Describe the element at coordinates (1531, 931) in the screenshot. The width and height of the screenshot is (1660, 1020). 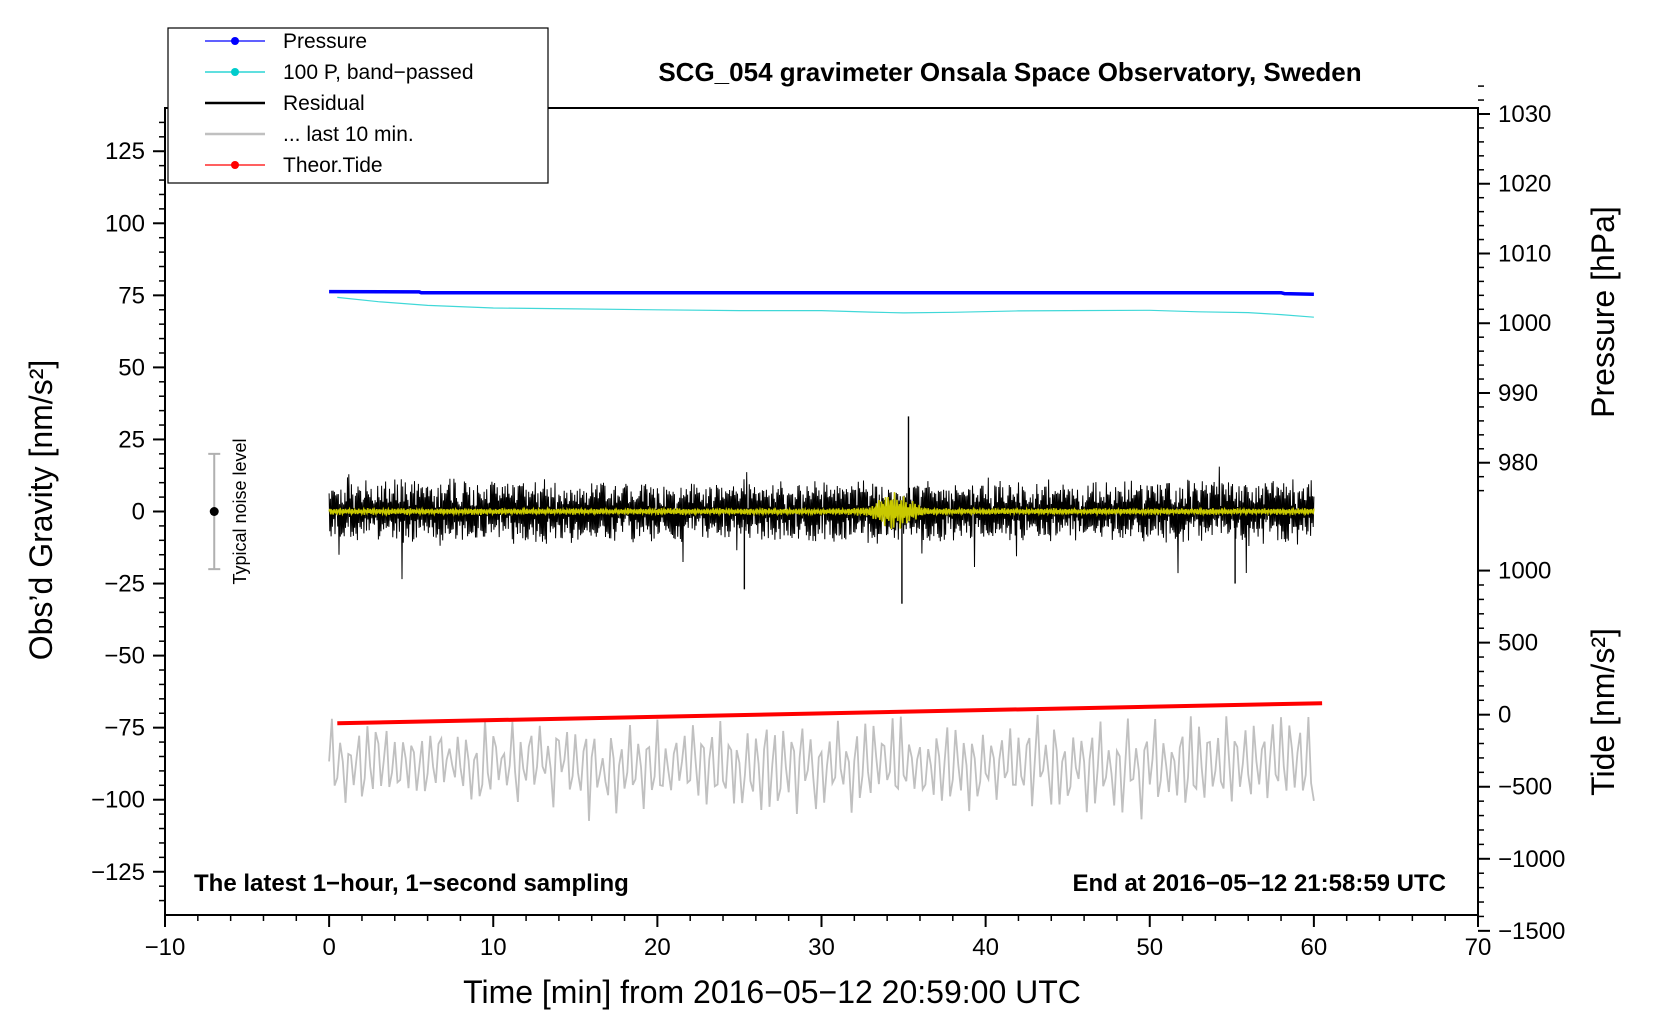
I see `tide-tick-label: −1500` at that location.